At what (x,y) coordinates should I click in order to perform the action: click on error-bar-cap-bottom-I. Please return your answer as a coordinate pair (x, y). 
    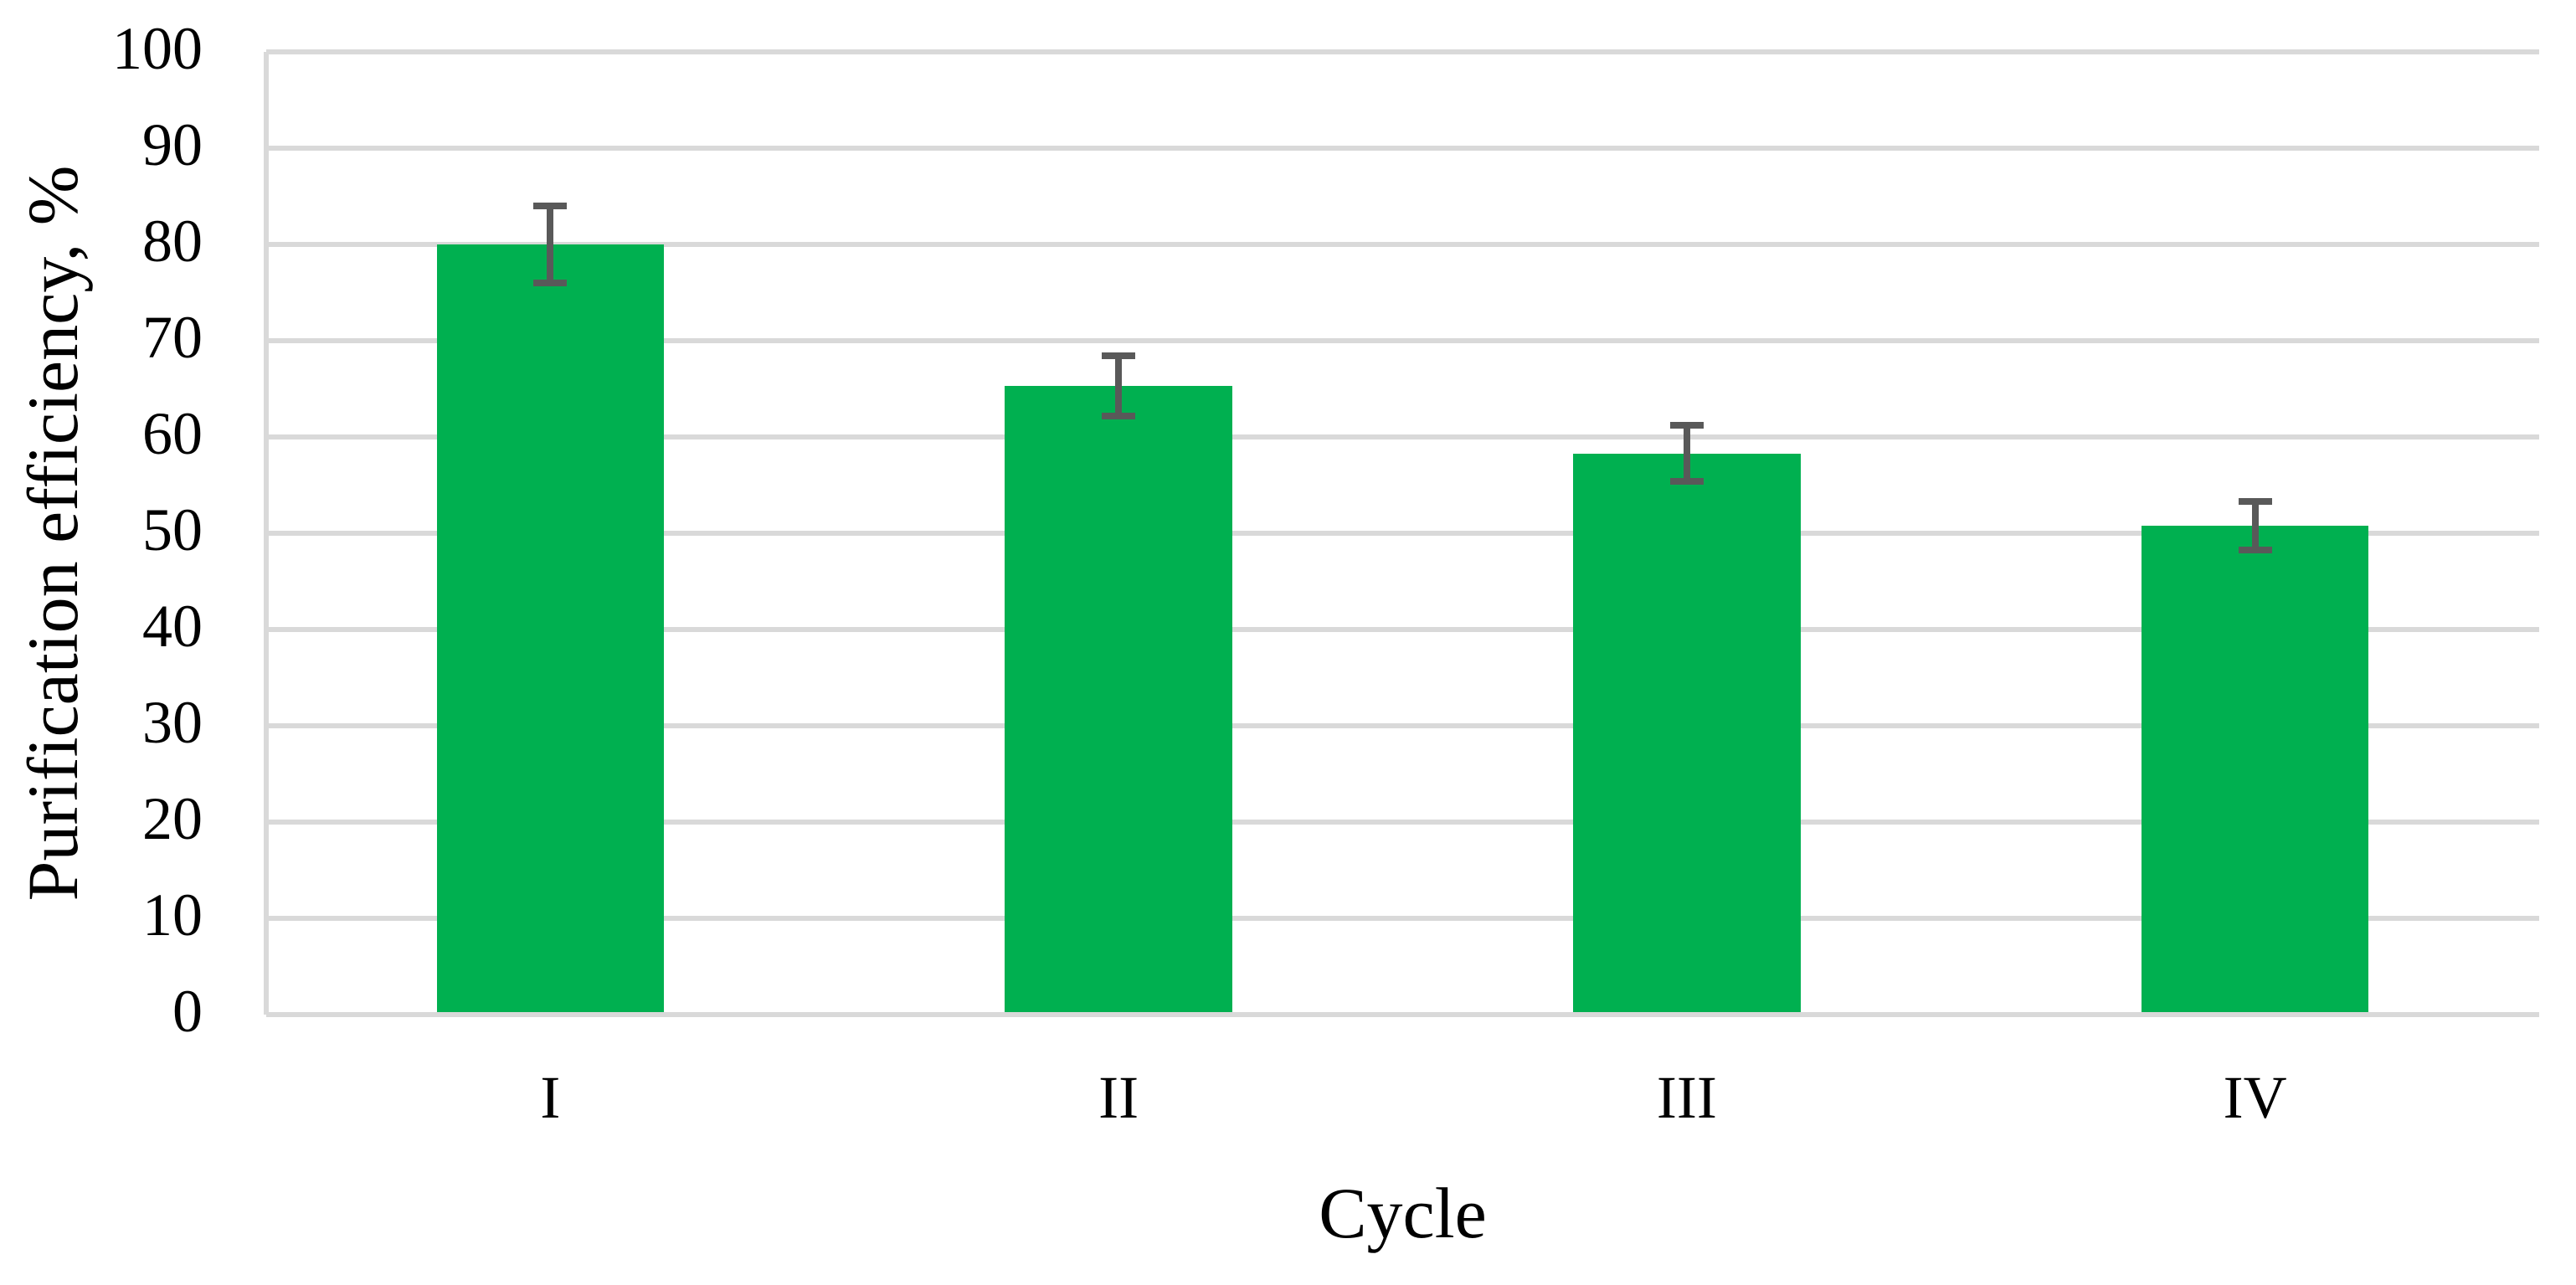
    Looking at the image, I should click on (551, 283).